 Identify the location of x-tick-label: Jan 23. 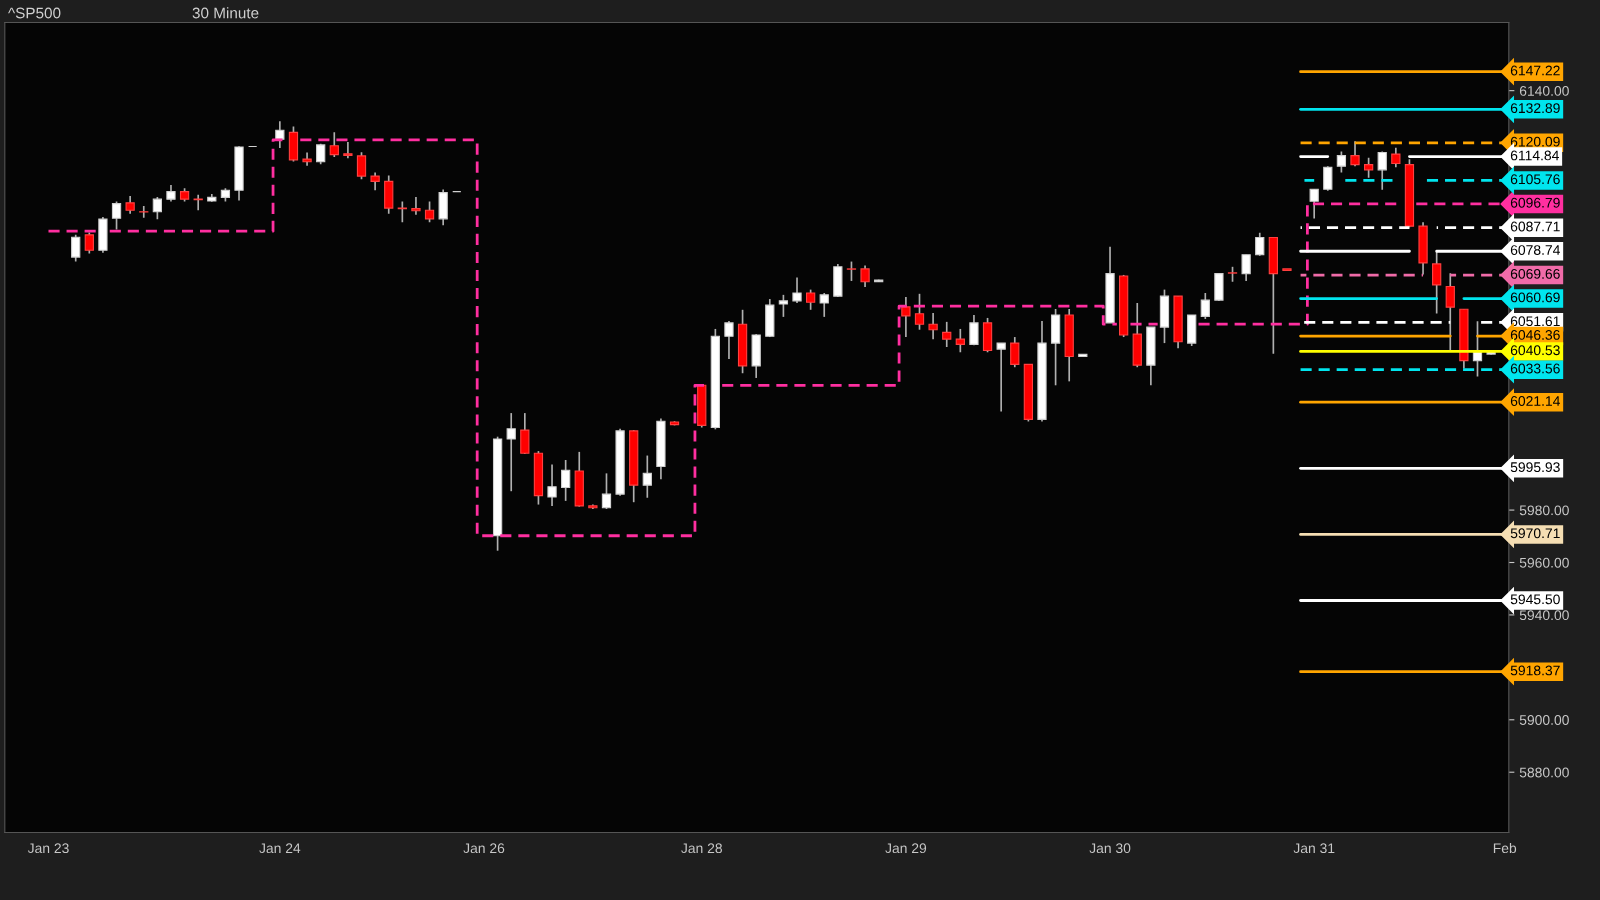
(48, 848).